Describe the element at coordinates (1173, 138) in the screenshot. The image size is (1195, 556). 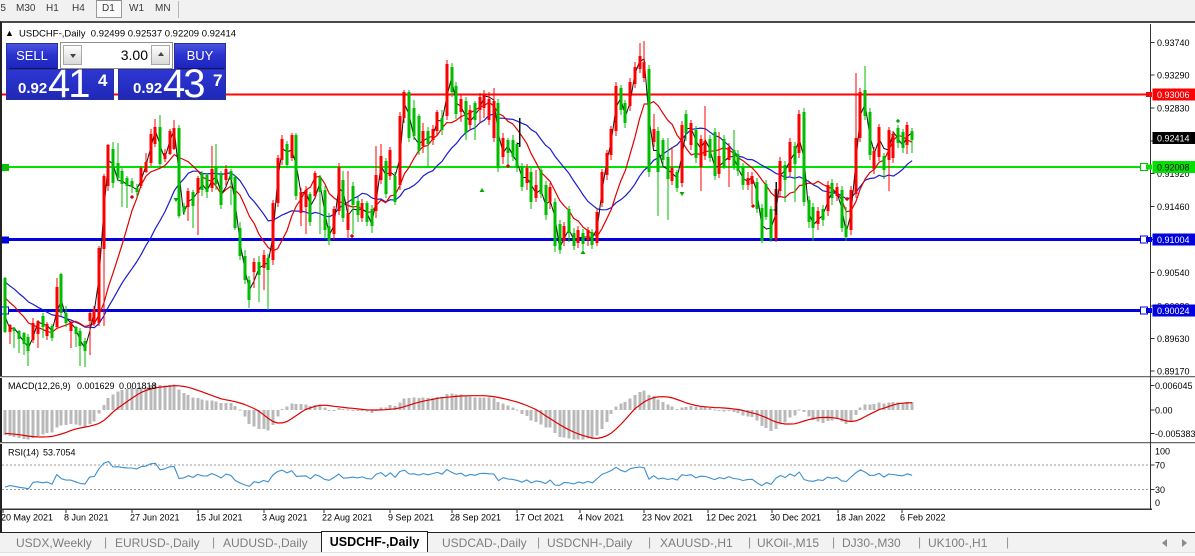
I see `svg-text: 0.92414` at that location.